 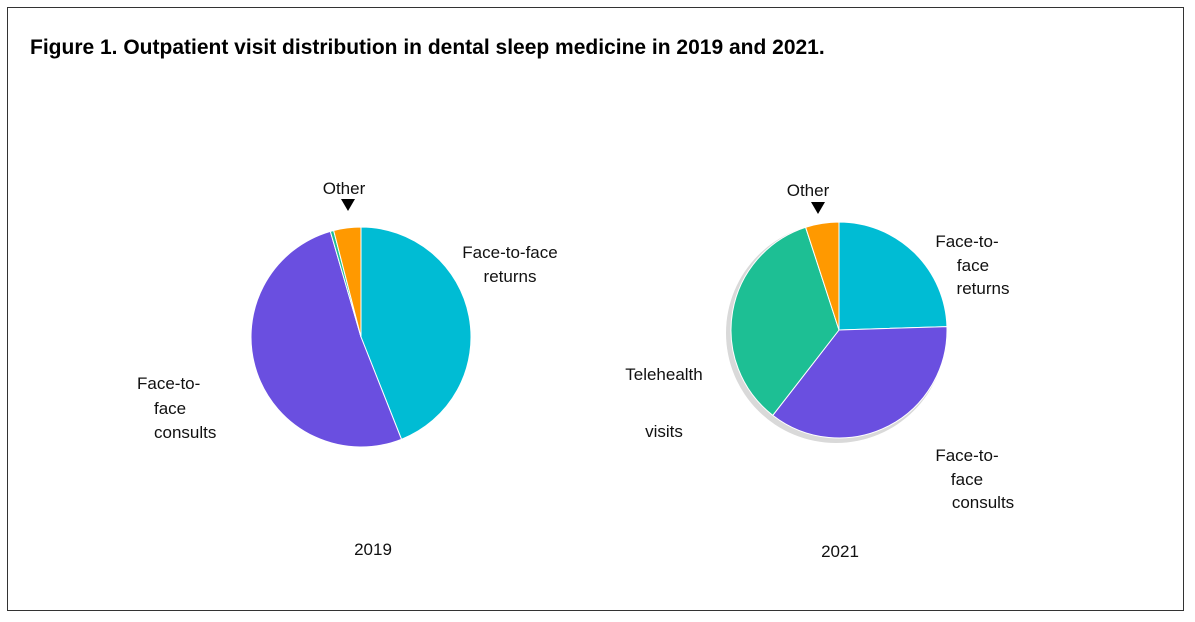 What do you see at coordinates (168, 383) in the screenshot?
I see `label-2019-consults-line1: Face-to-` at bounding box center [168, 383].